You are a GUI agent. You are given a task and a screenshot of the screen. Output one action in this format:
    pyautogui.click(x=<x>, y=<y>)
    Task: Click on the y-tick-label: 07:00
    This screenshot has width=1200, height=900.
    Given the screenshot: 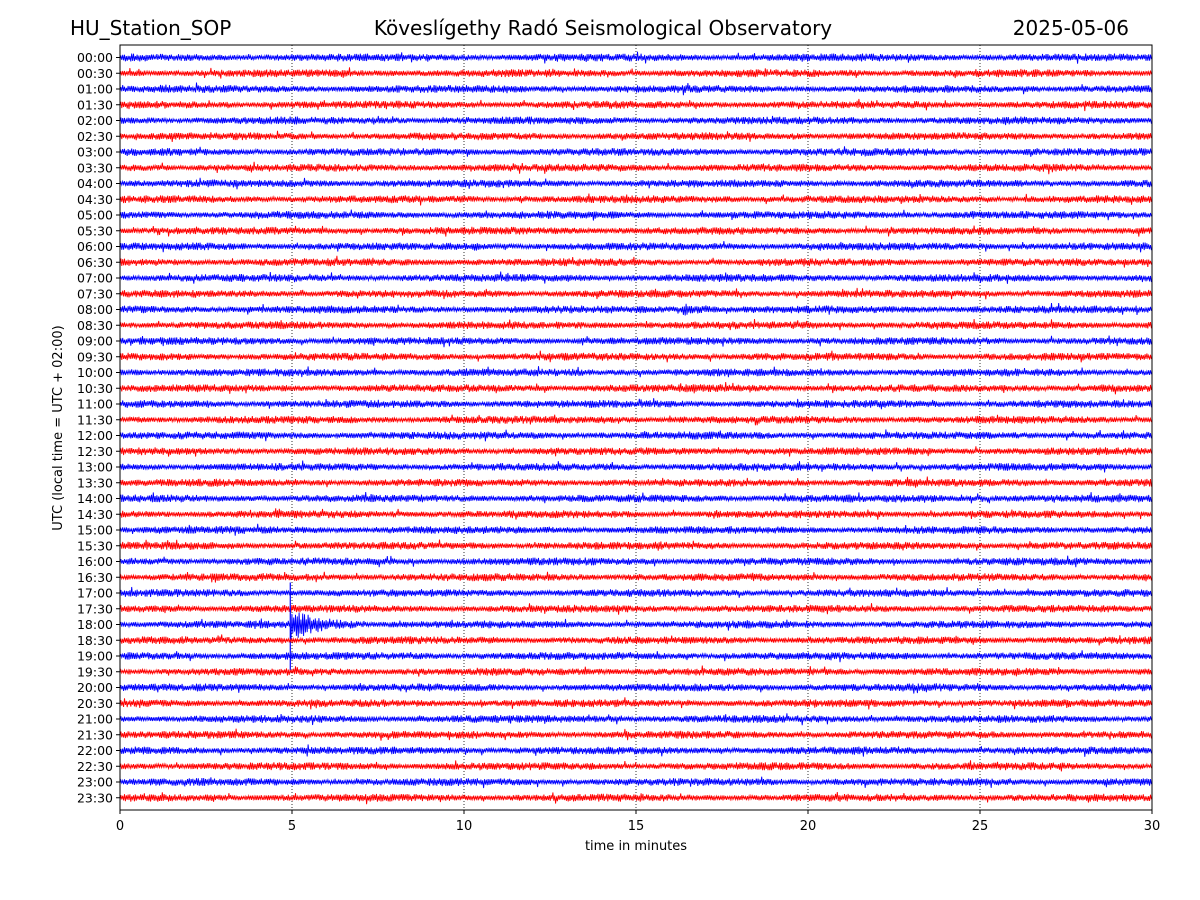 What is the action you would take?
    pyautogui.click(x=95, y=278)
    